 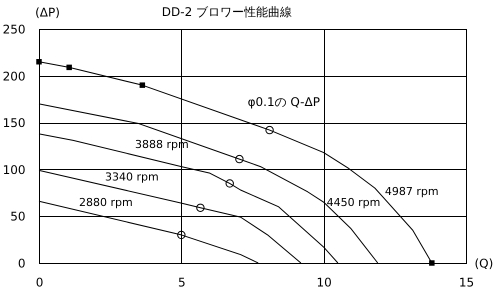 I want to click on y-tick-label: 150, so click(x=14, y=123).